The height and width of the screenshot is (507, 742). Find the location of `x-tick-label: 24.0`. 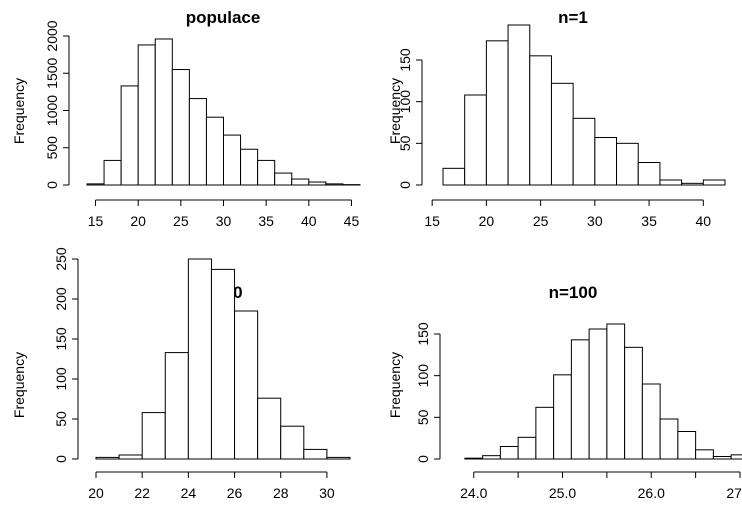

x-tick-label: 24.0 is located at coordinates (473, 493).